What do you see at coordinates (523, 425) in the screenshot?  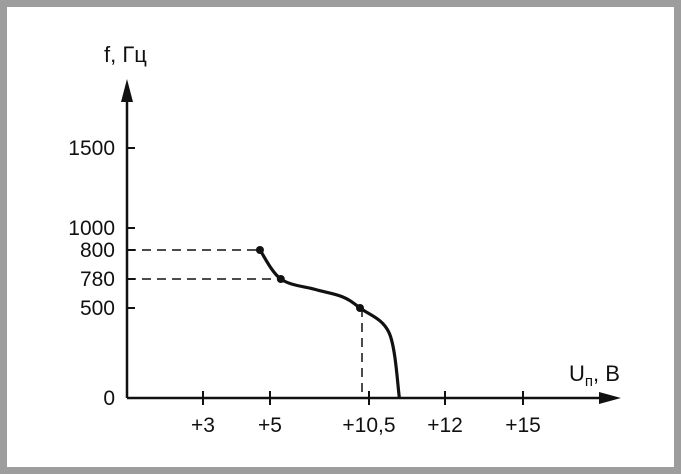 I see `x-tick-label: +15` at bounding box center [523, 425].